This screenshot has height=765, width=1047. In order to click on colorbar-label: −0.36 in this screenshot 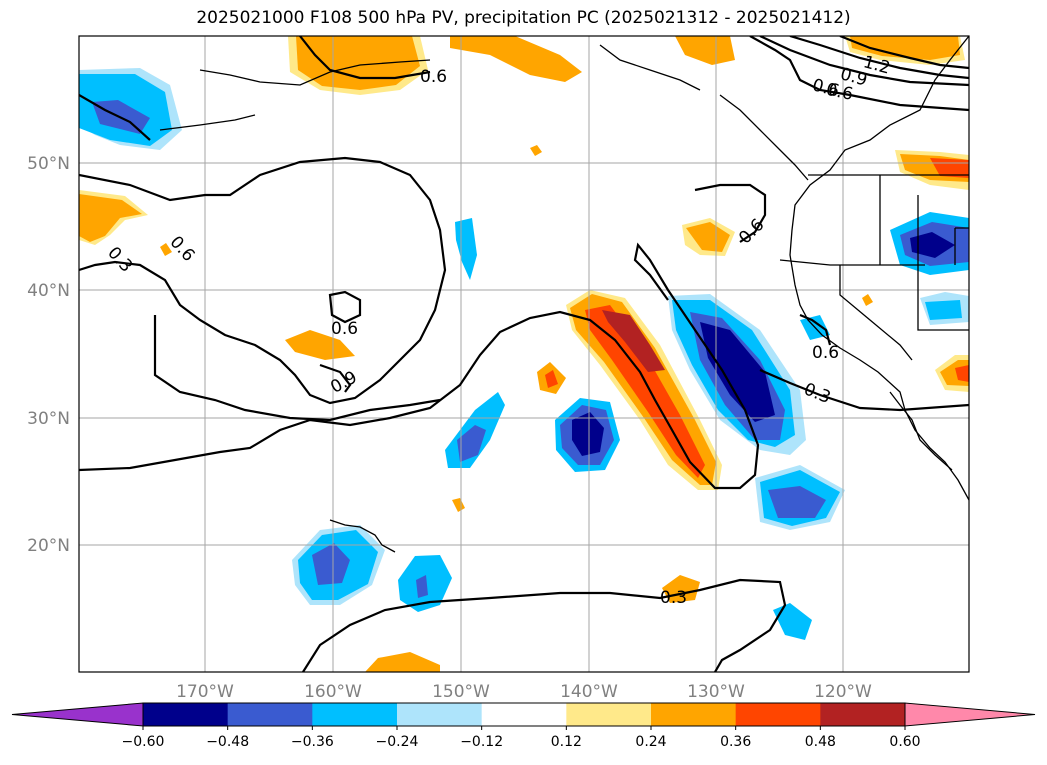, I will do `click(312, 742)`.